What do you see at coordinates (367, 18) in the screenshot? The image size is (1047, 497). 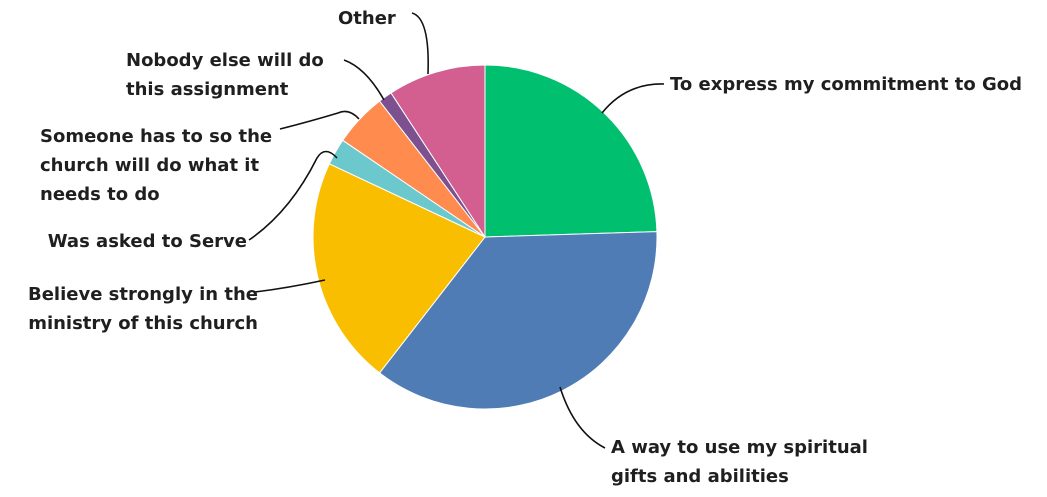 I see `slice-label: Other` at bounding box center [367, 18].